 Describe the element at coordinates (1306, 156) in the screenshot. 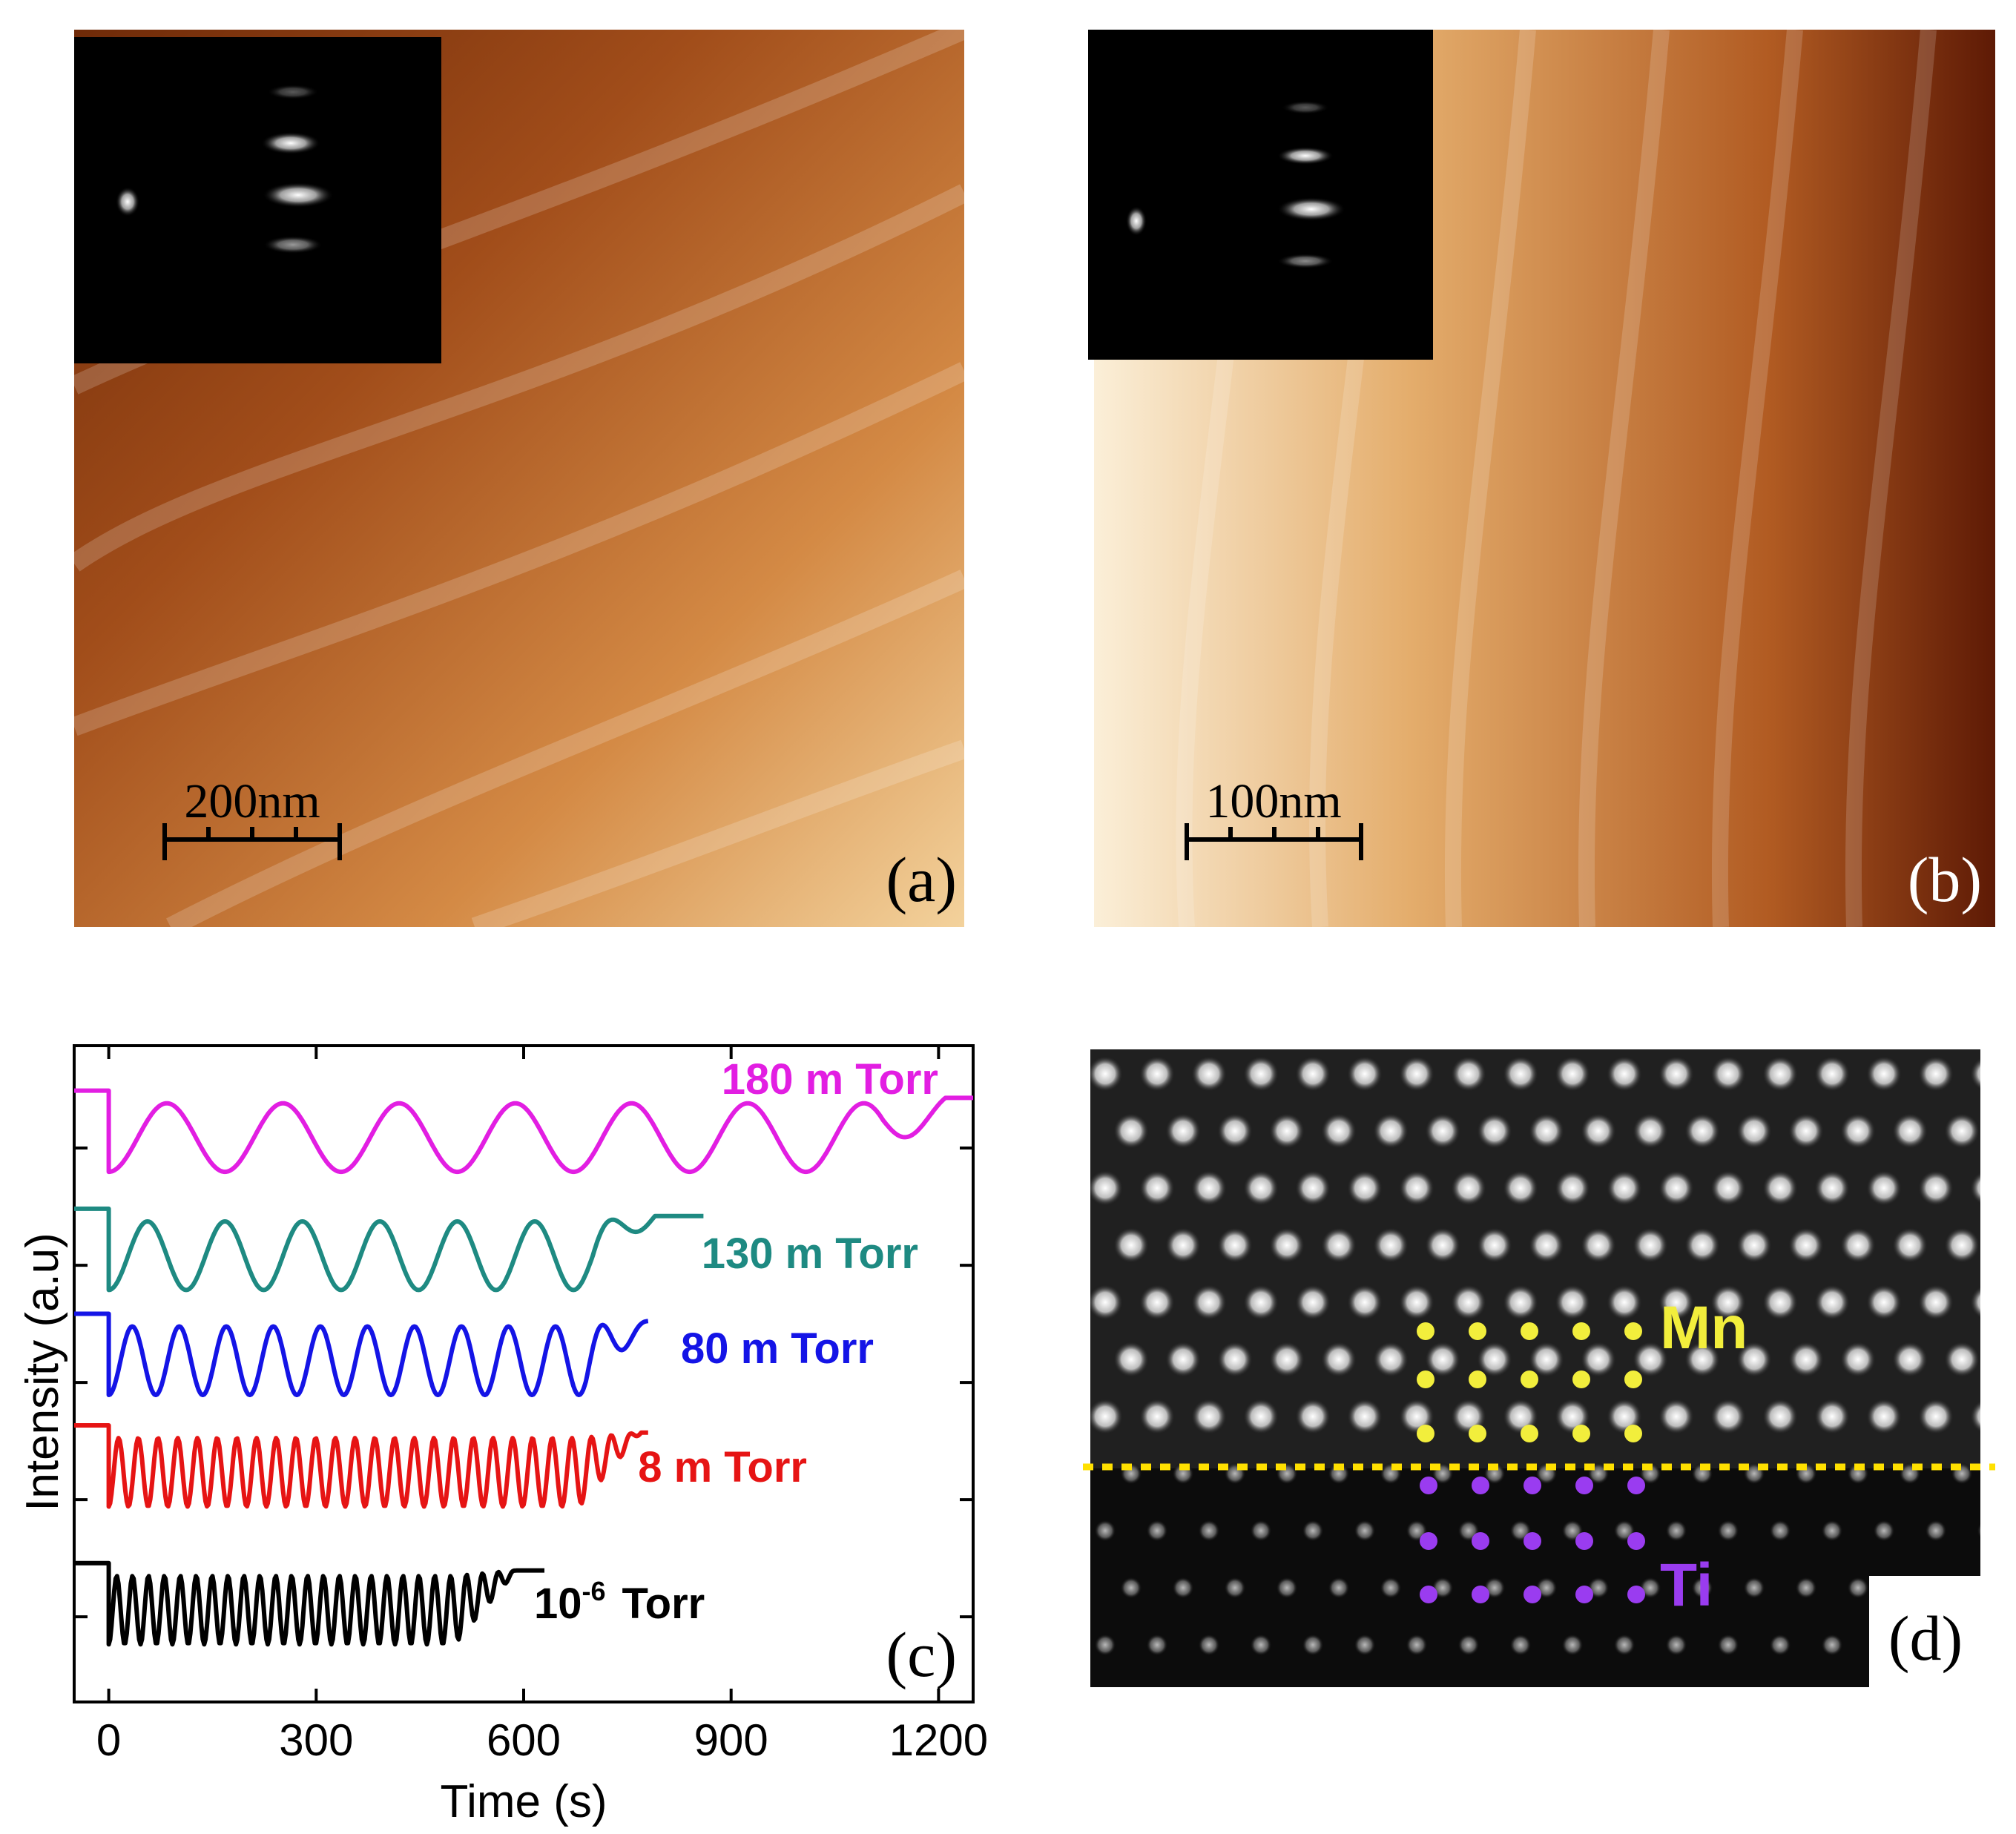

I see `rheed-streak-b1` at that location.